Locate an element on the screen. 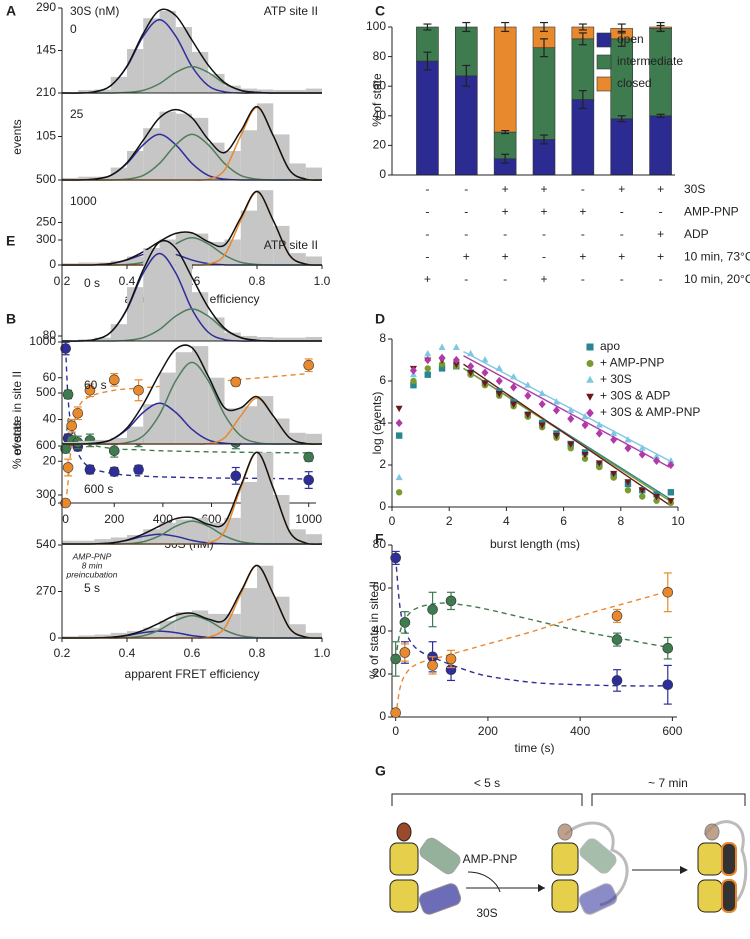 This screenshot has height=939, width=750. y-tick-label: 4 is located at coordinates (382, 422).